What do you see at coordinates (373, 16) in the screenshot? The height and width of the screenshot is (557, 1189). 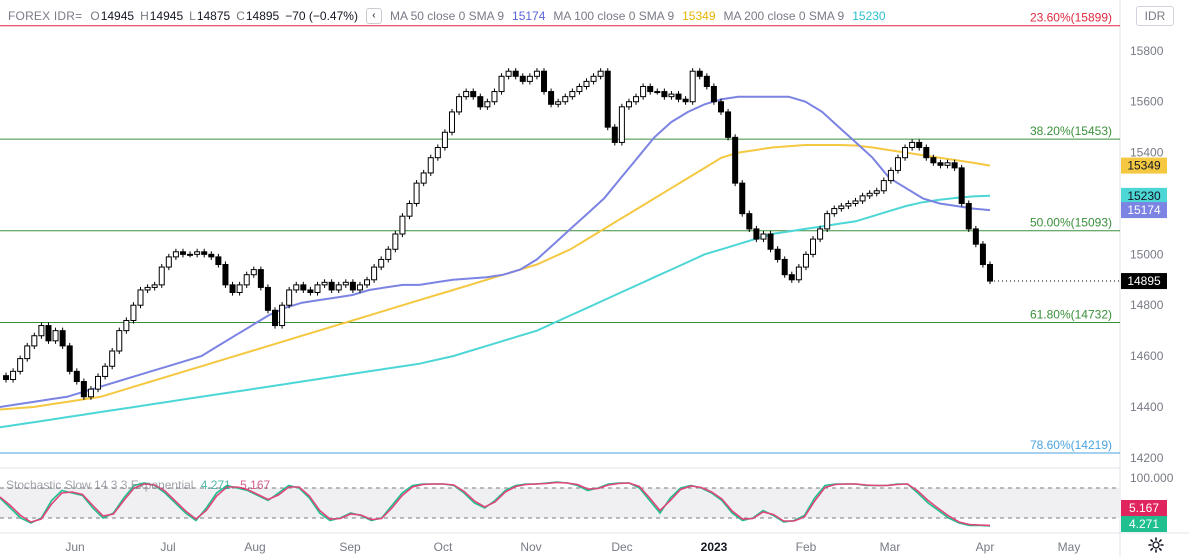 I see `collapse-legend-icon: ‹` at bounding box center [373, 16].